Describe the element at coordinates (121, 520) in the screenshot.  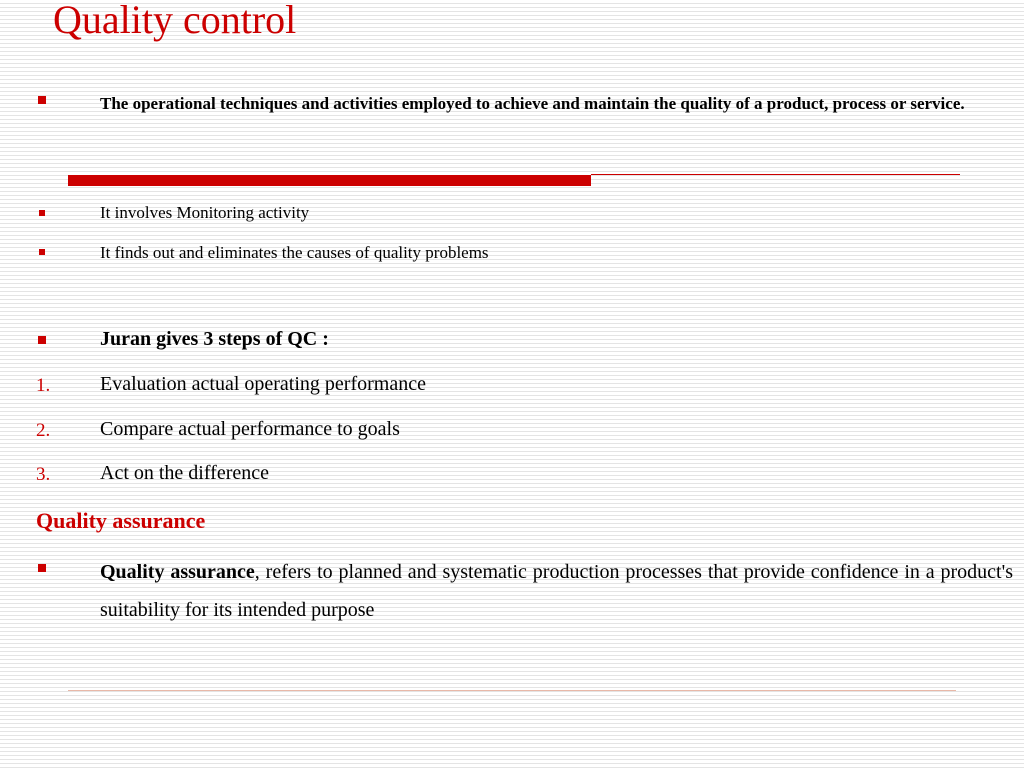
I see `qa-heading: Quality assurance` at that location.